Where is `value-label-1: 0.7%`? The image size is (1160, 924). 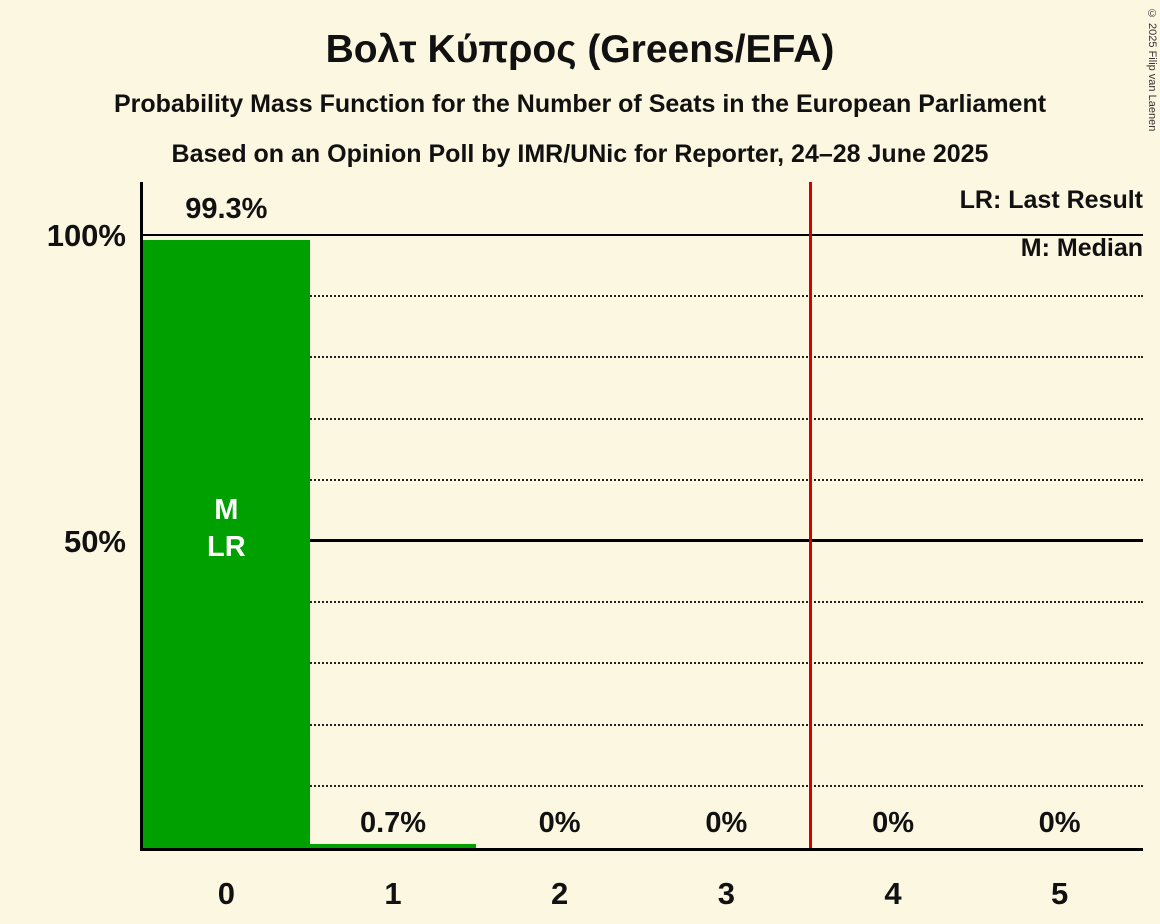
value-label-1: 0.7% is located at coordinates (393, 823).